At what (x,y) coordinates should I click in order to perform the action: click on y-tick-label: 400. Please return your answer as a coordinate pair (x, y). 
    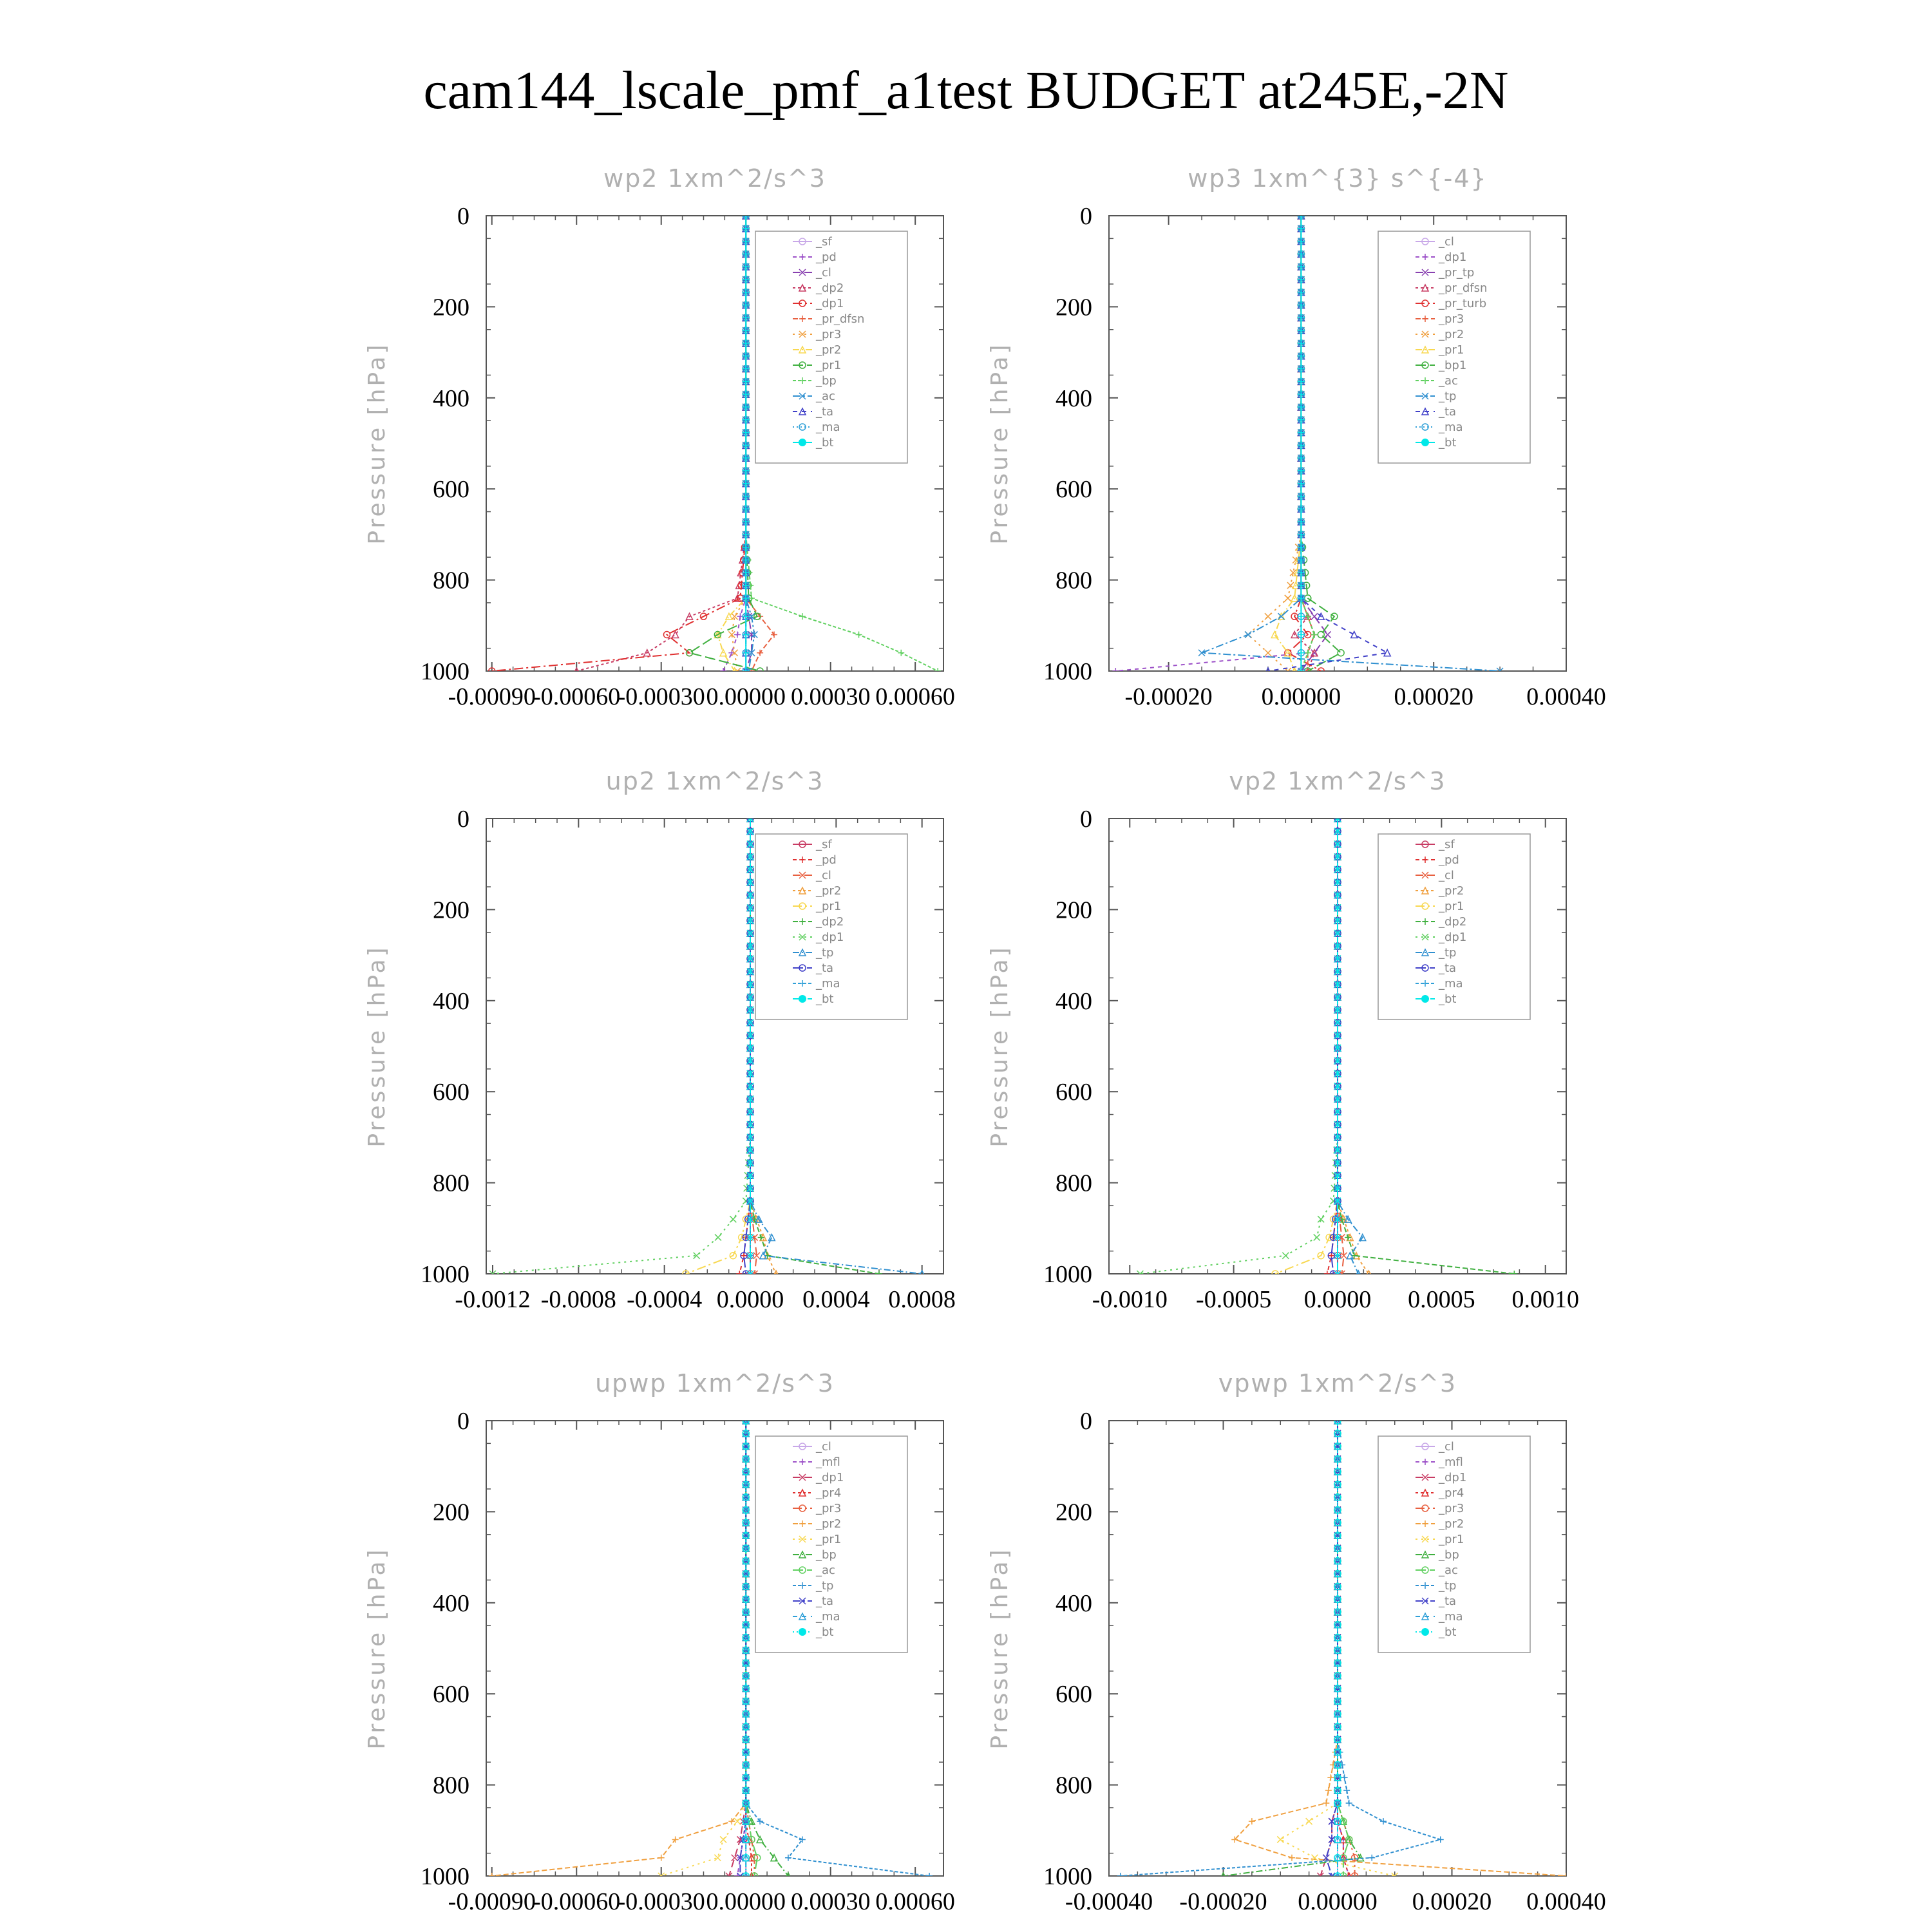
    Looking at the image, I should click on (1074, 399).